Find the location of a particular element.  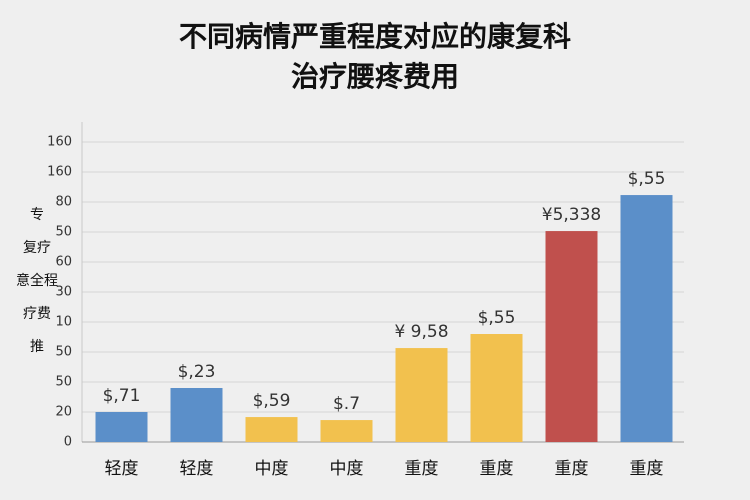

bar-annotation: $,59 is located at coordinates (272, 401).